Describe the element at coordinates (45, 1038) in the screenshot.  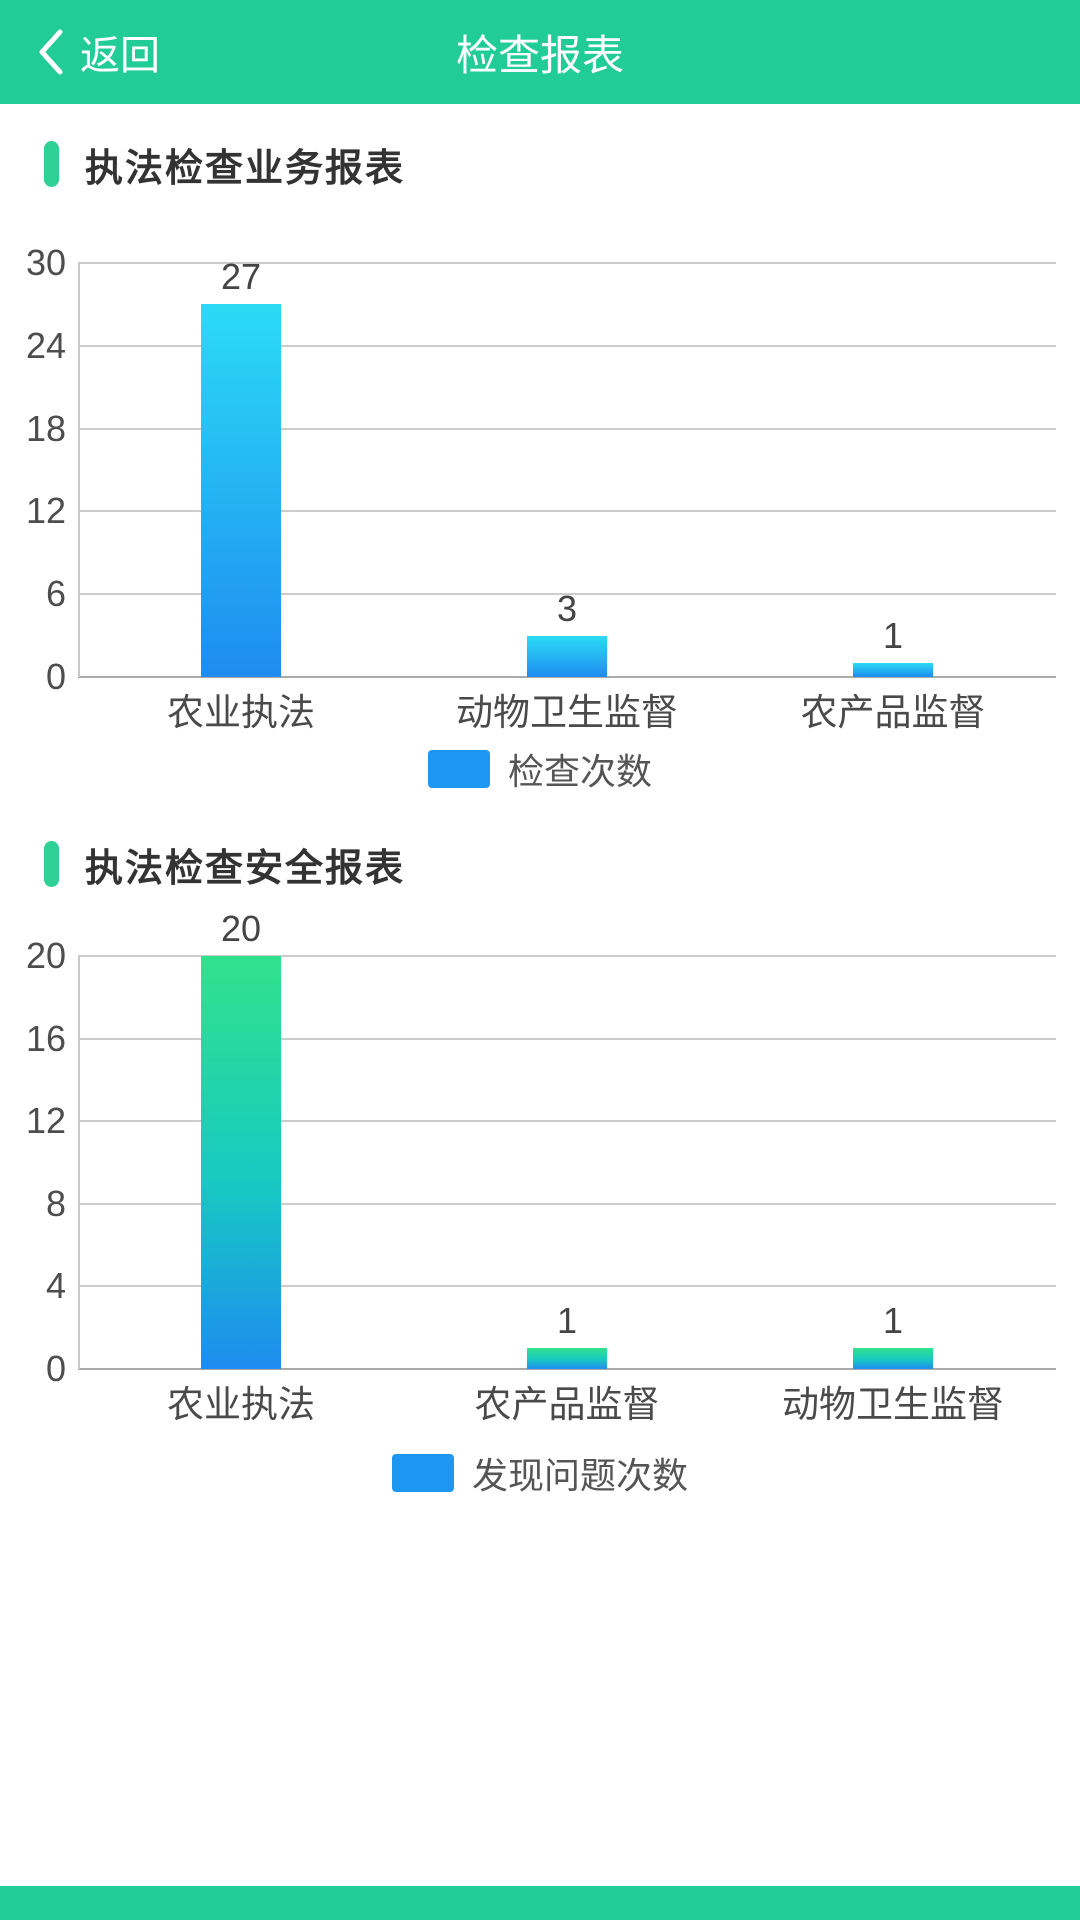
I see `y-axis-tick-label: 16` at that location.